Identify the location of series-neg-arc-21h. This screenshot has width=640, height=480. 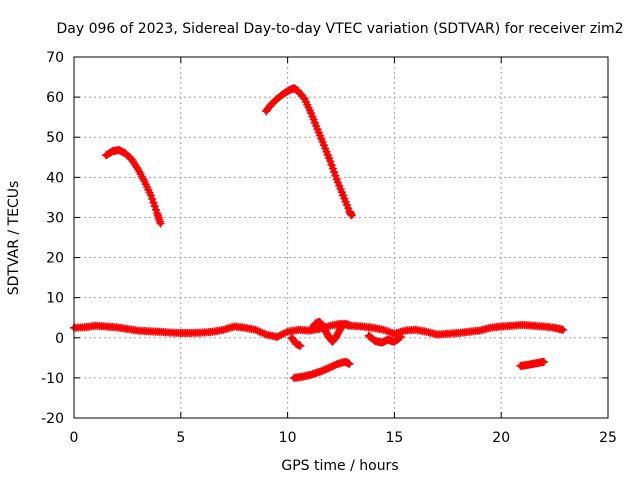
(532, 363).